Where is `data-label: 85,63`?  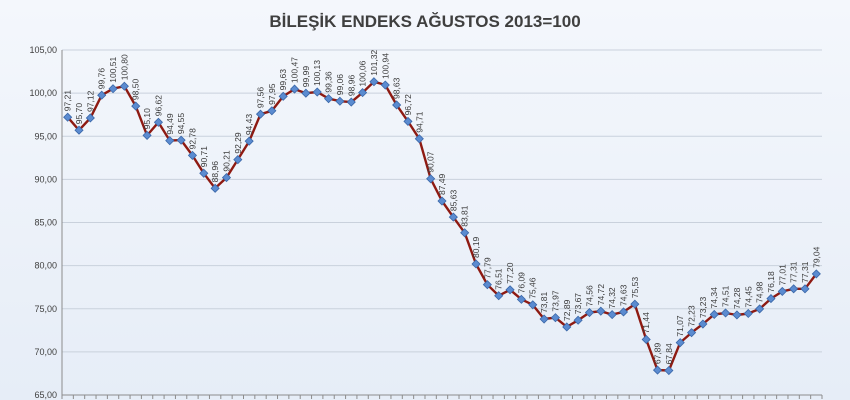
data-label: 85,63 is located at coordinates (453, 201).